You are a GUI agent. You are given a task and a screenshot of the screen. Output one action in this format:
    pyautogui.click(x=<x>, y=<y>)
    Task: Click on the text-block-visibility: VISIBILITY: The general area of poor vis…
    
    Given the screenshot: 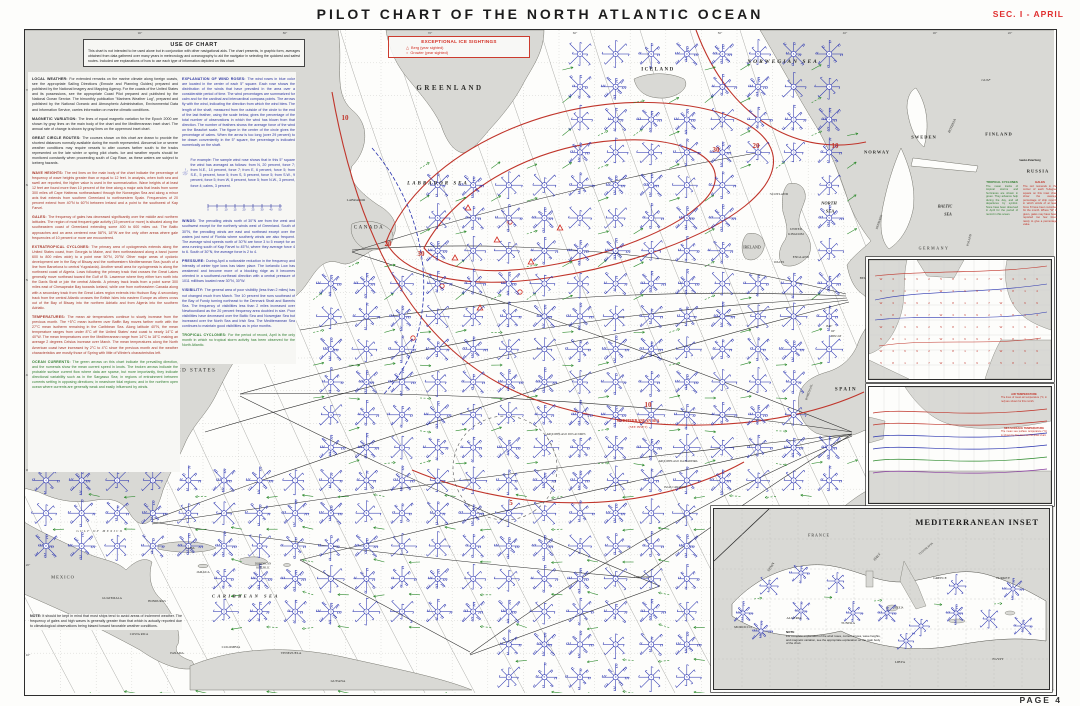 What is the action you would take?
    pyautogui.click(x=239, y=308)
    